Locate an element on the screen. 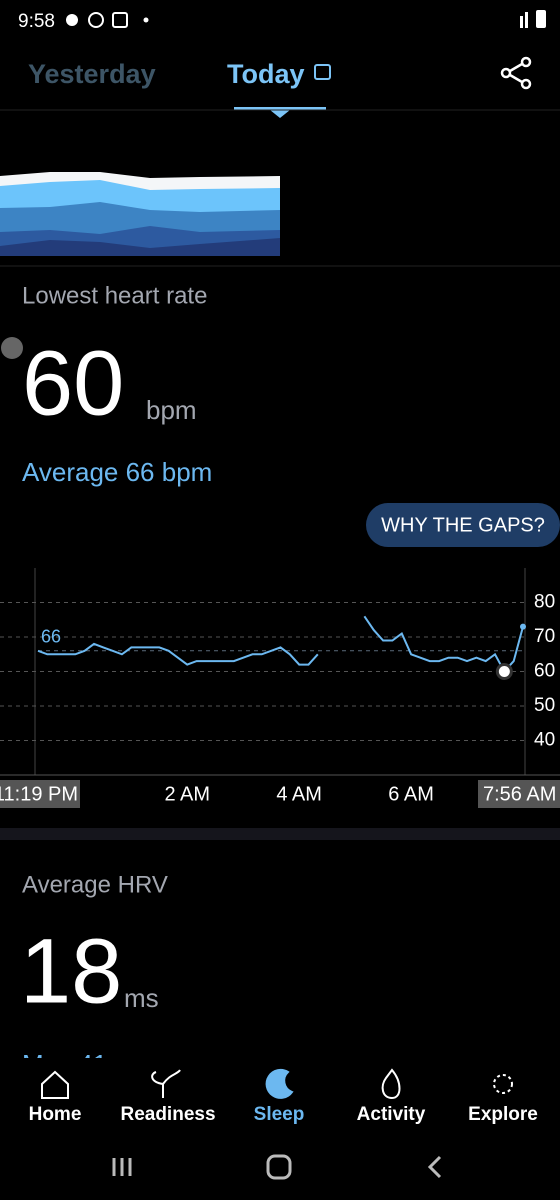 The width and height of the screenshot is (560, 1200). unit: bpm is located at coordinates (171, 410).